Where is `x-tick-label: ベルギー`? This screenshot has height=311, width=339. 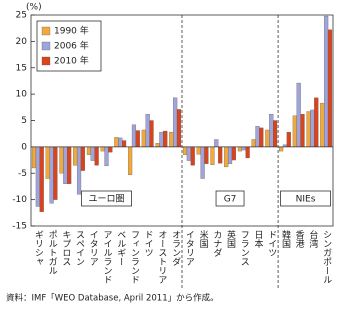
x-tick-label: ベルギー is located at coordinates (120, 248).